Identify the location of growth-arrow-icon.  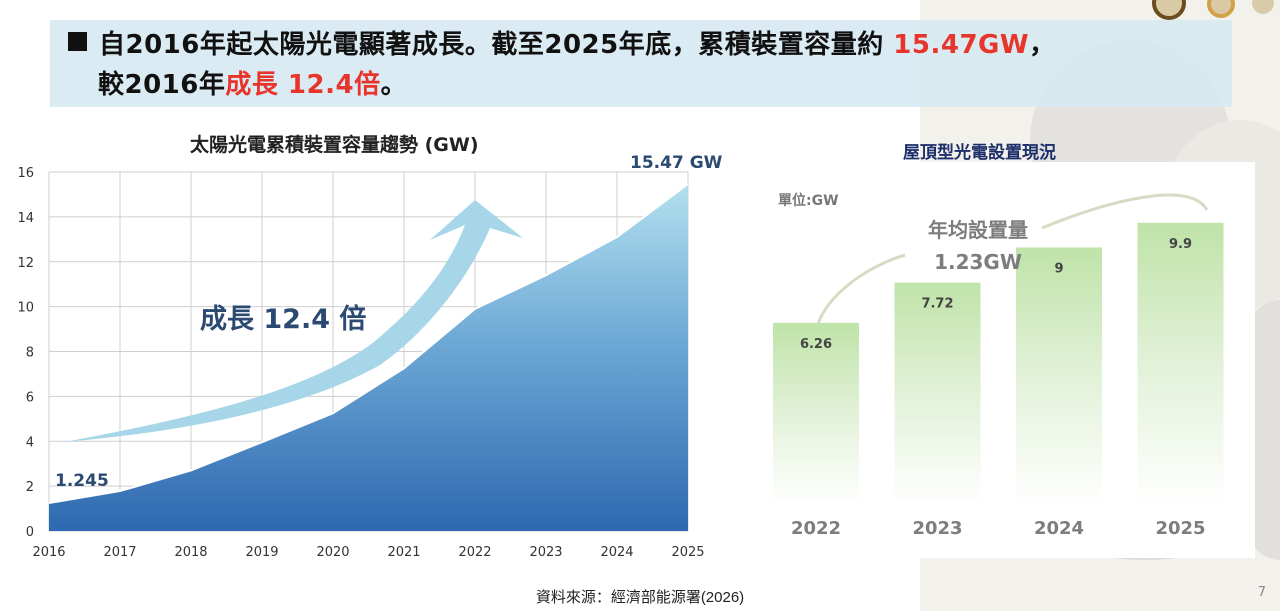
(294, 321).